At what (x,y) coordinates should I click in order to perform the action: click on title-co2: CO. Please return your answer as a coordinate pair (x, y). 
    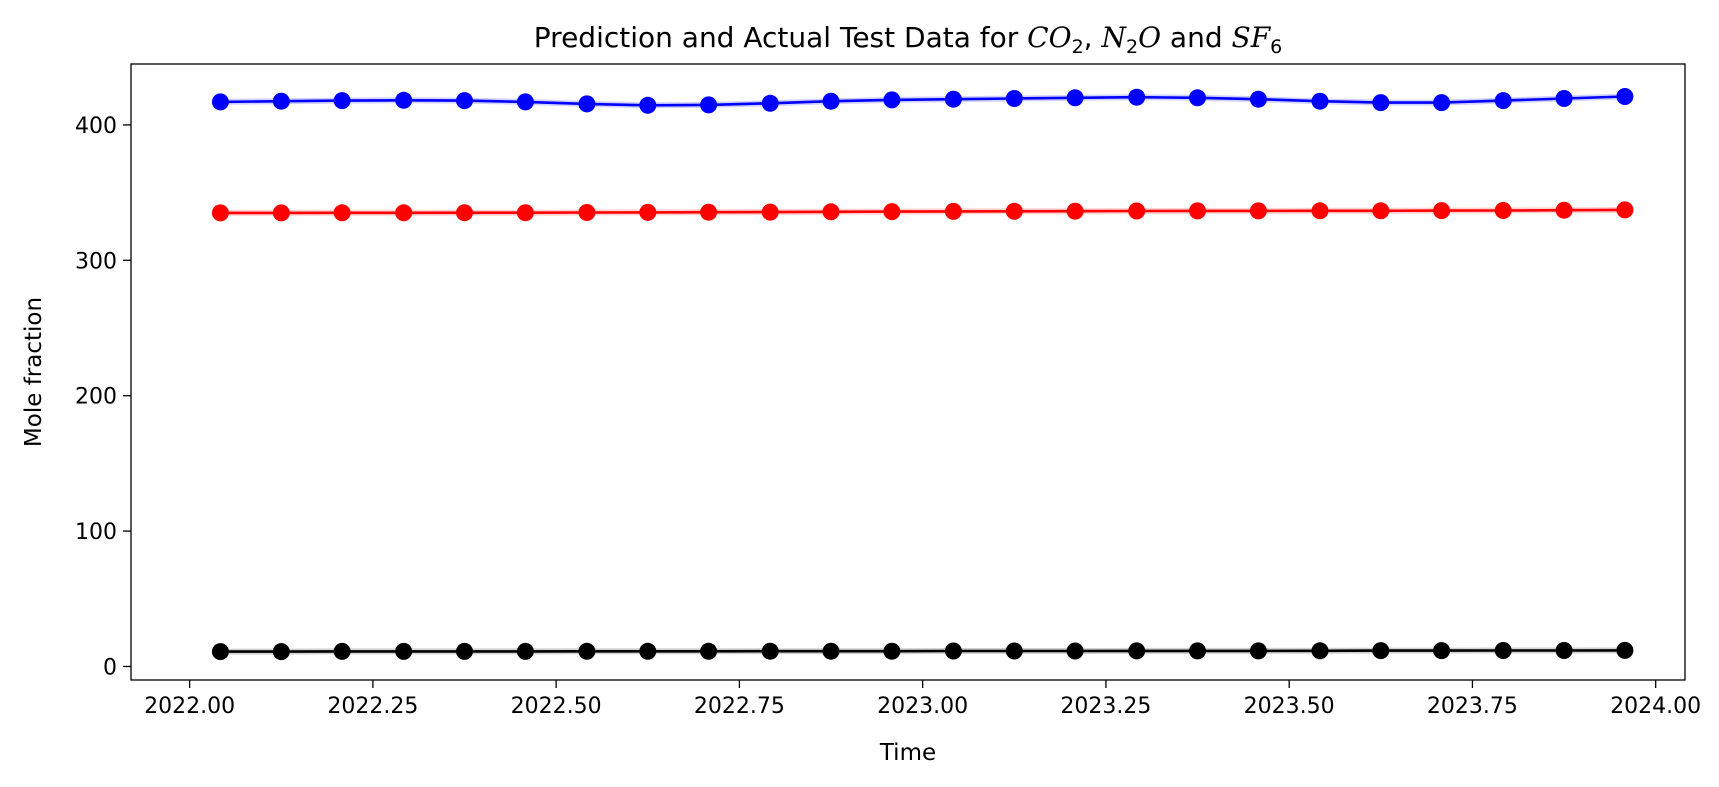
    Looking at the image, I should click on (1049, 37).